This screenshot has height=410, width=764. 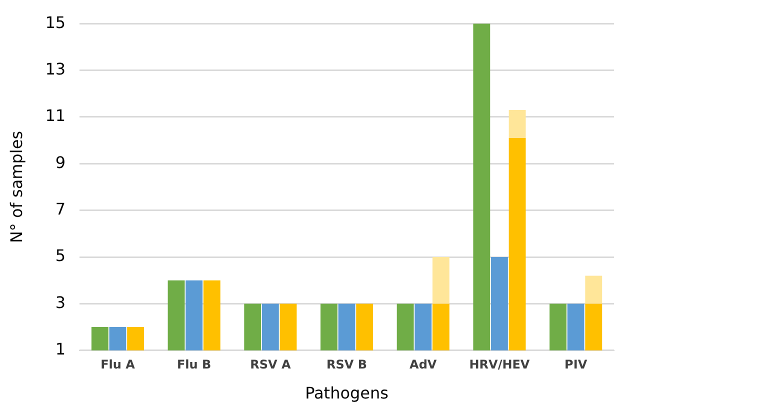 I want to click on y-tick-label: 13, so click(x=55, y=68).